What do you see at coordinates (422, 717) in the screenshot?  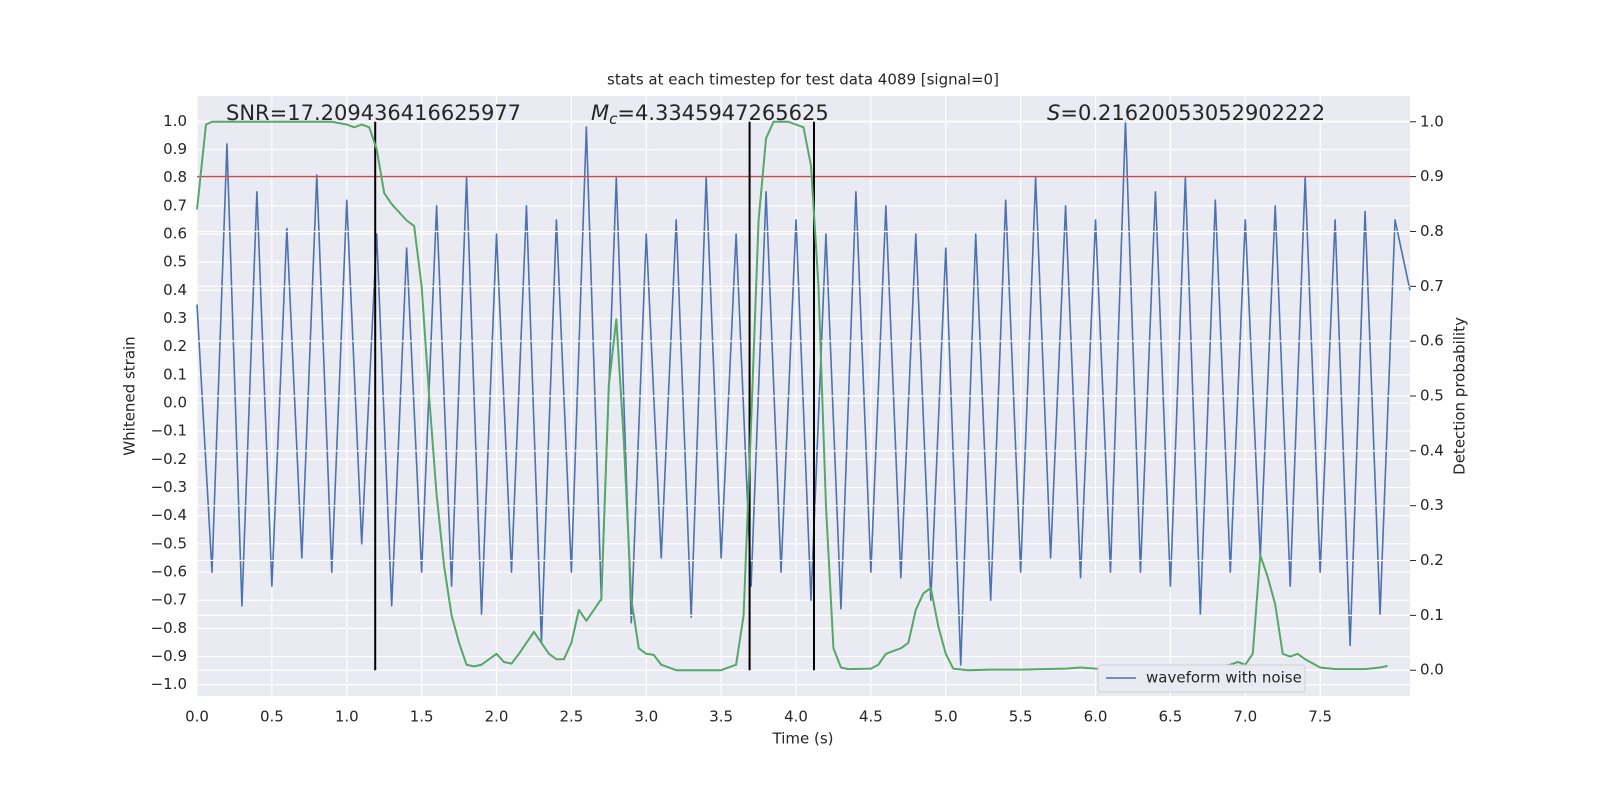 I see `x-tick-label: 1.5` at bounding box center [422, 717].